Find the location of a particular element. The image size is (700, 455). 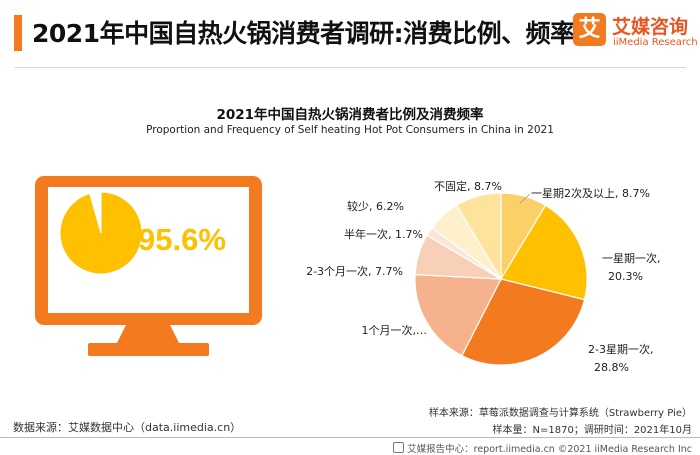

header-divider is located at coordinates (350, 67).